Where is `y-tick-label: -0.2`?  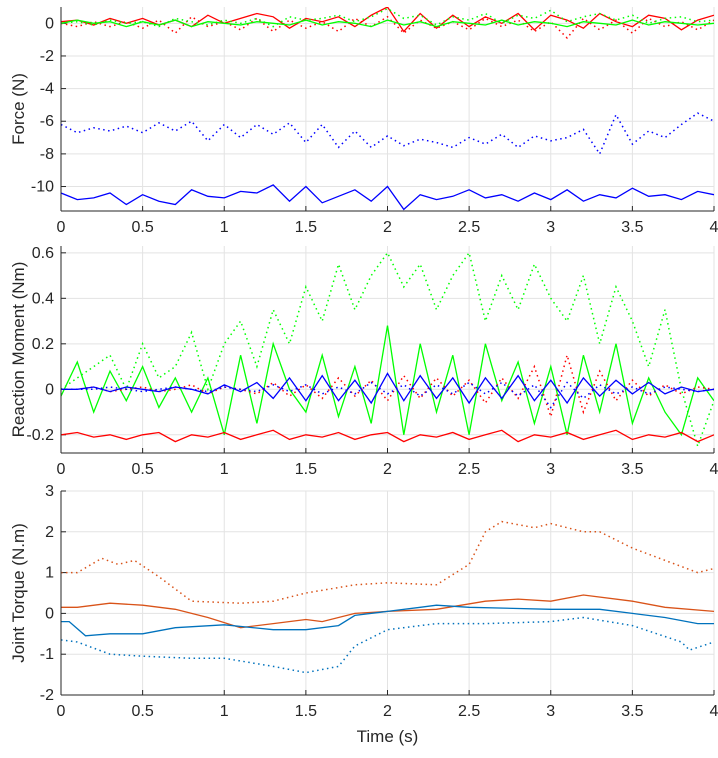 y-tick-label: -0.2 is located at coordinates (40, 435).